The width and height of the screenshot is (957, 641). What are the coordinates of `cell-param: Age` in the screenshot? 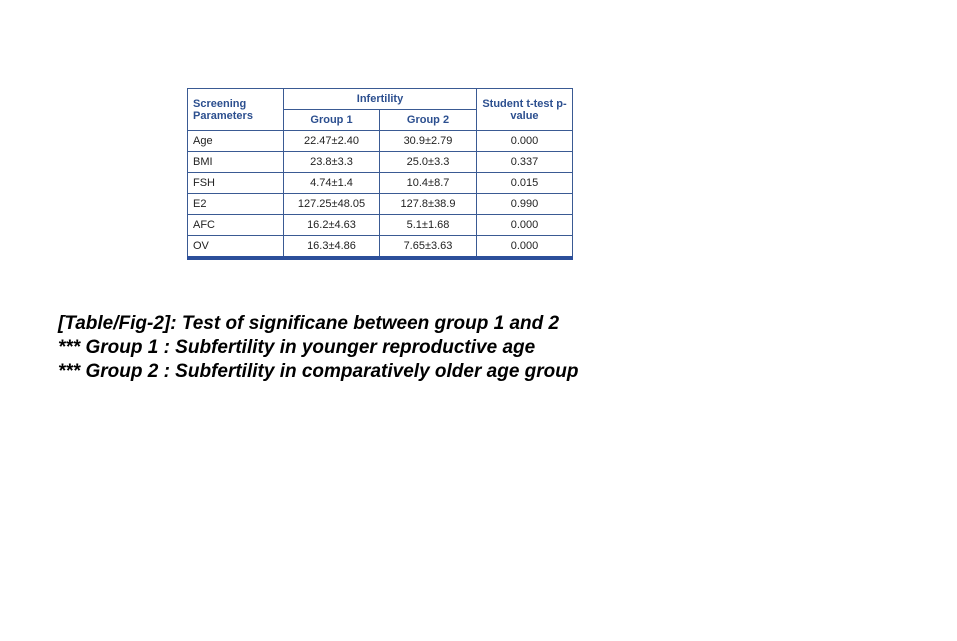 It's located at (235, 141).